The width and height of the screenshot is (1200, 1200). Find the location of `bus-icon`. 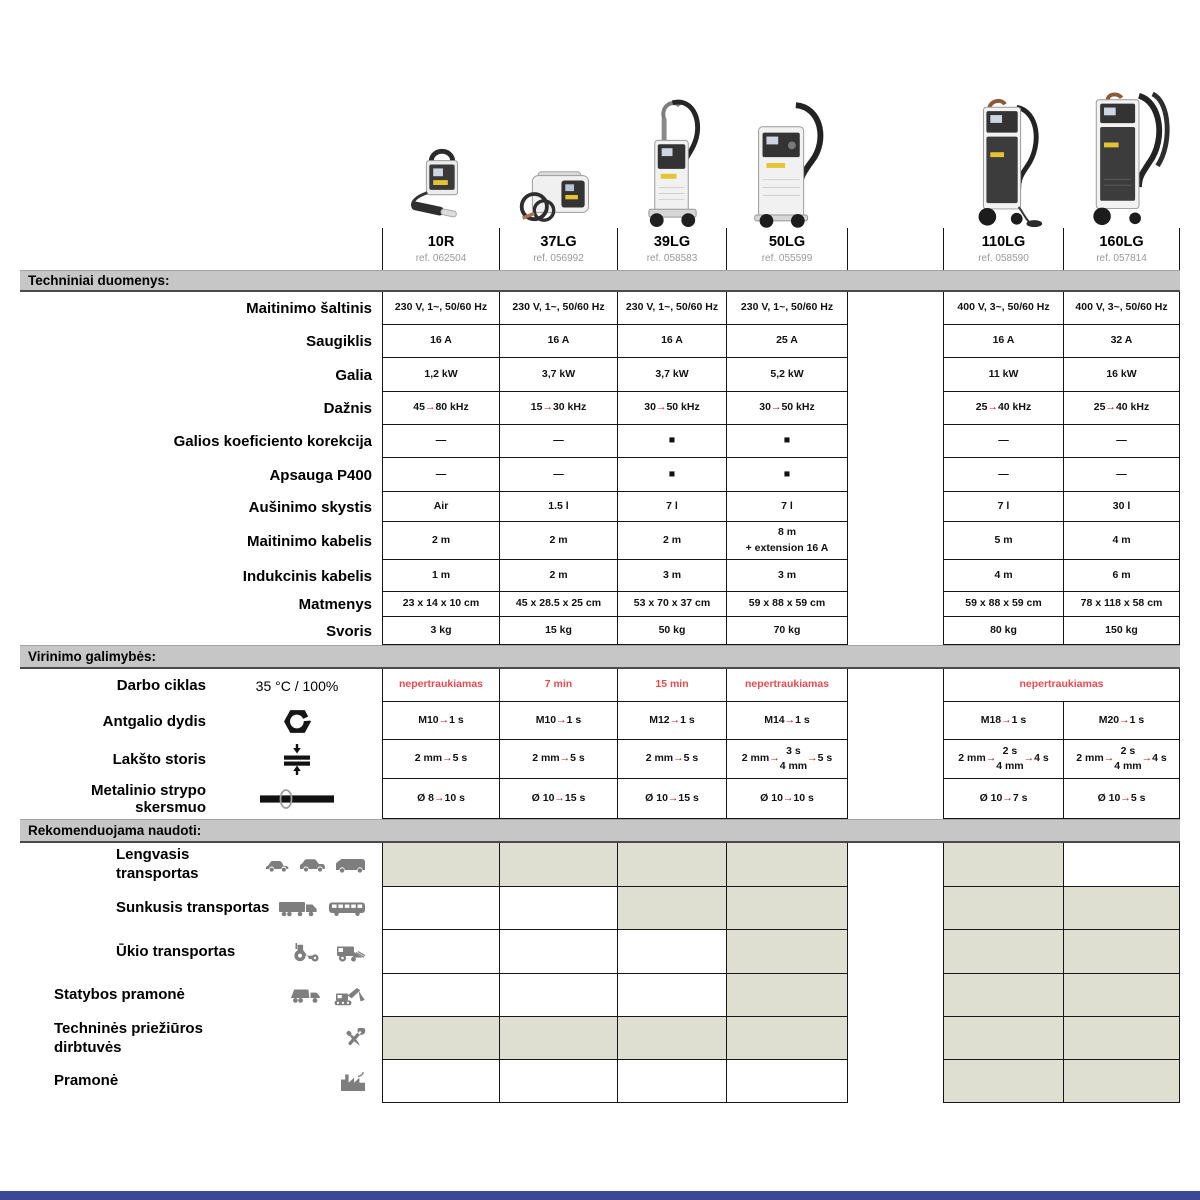

bus-icon is located at coordinates (347, 908).